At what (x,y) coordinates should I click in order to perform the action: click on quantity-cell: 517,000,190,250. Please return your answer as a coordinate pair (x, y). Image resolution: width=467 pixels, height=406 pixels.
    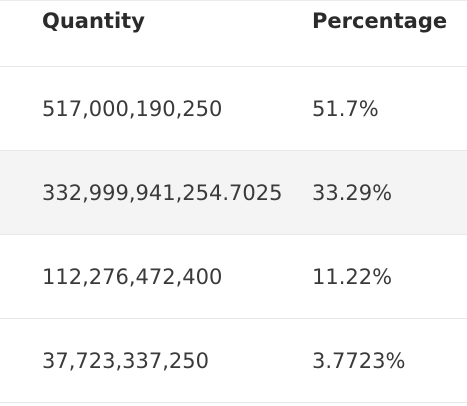
    Looking at the image, I should click on (132, 108).